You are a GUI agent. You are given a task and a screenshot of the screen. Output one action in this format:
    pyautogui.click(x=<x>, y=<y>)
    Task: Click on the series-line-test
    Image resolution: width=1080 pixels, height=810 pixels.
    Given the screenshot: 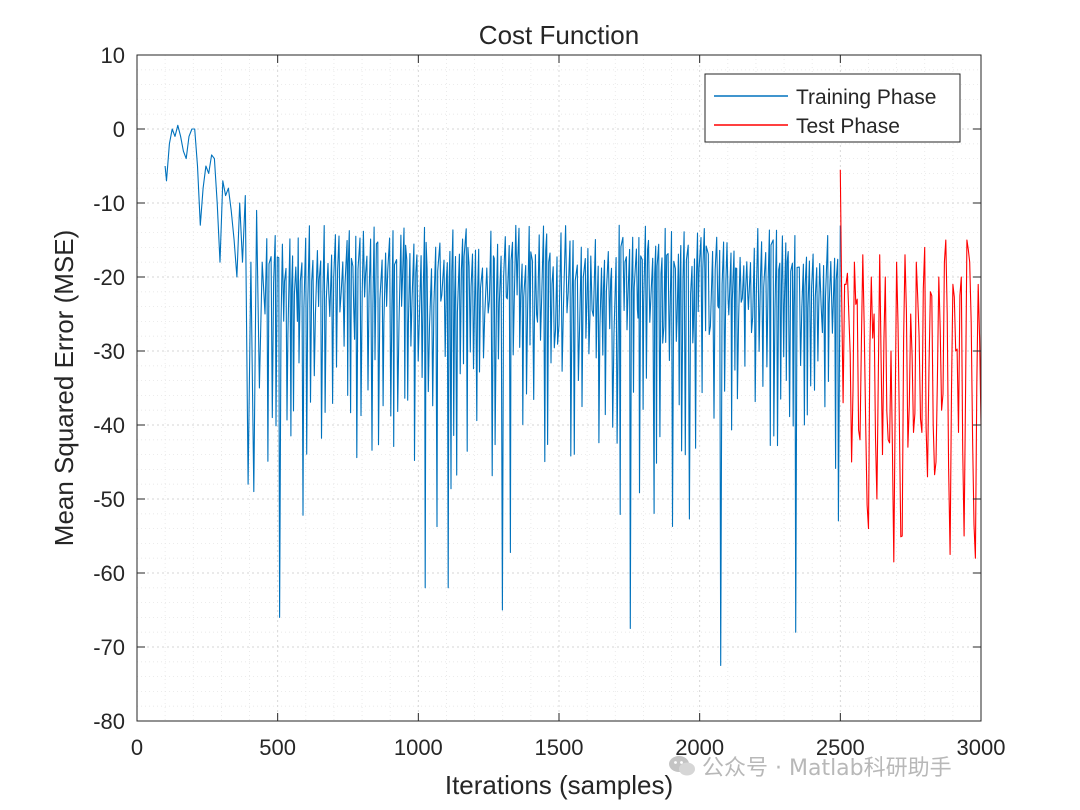 What is the action you would take?
    pyautogui.click(x=910, y=366)
    